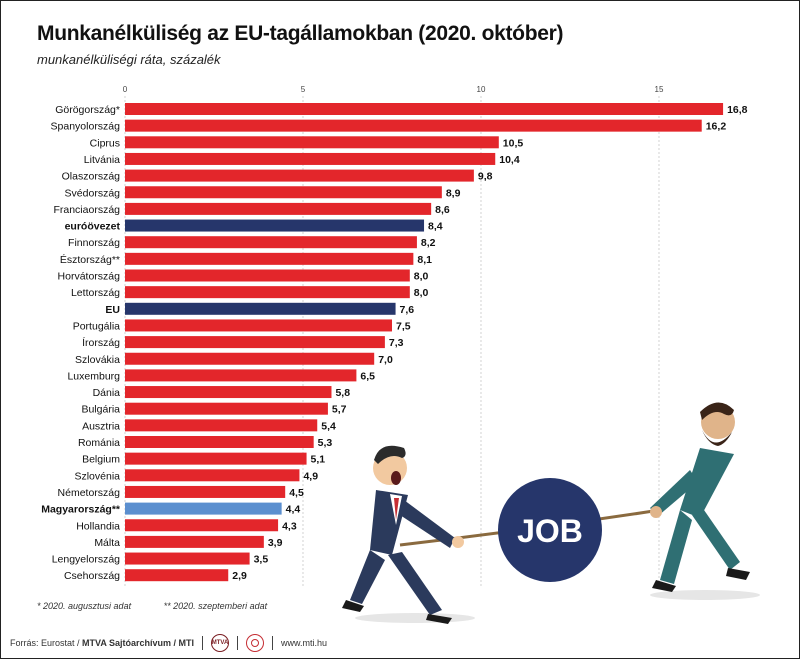 The image size is (800, 659). Describe the element at coordinates (289, 526) in the screenshot. I see `value-label: 4,3` at that location.